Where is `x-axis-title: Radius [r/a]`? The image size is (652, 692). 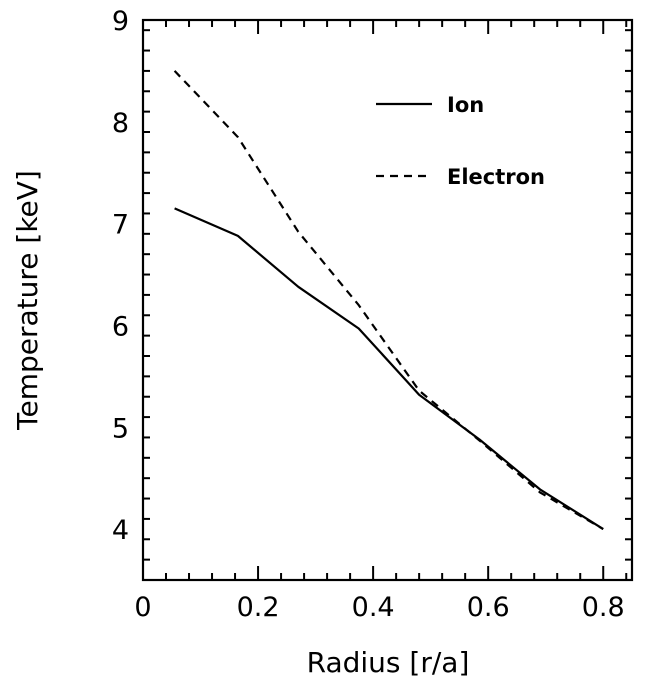
x-axis-title: Radius [r/a] is located at coordinates (388, 662).